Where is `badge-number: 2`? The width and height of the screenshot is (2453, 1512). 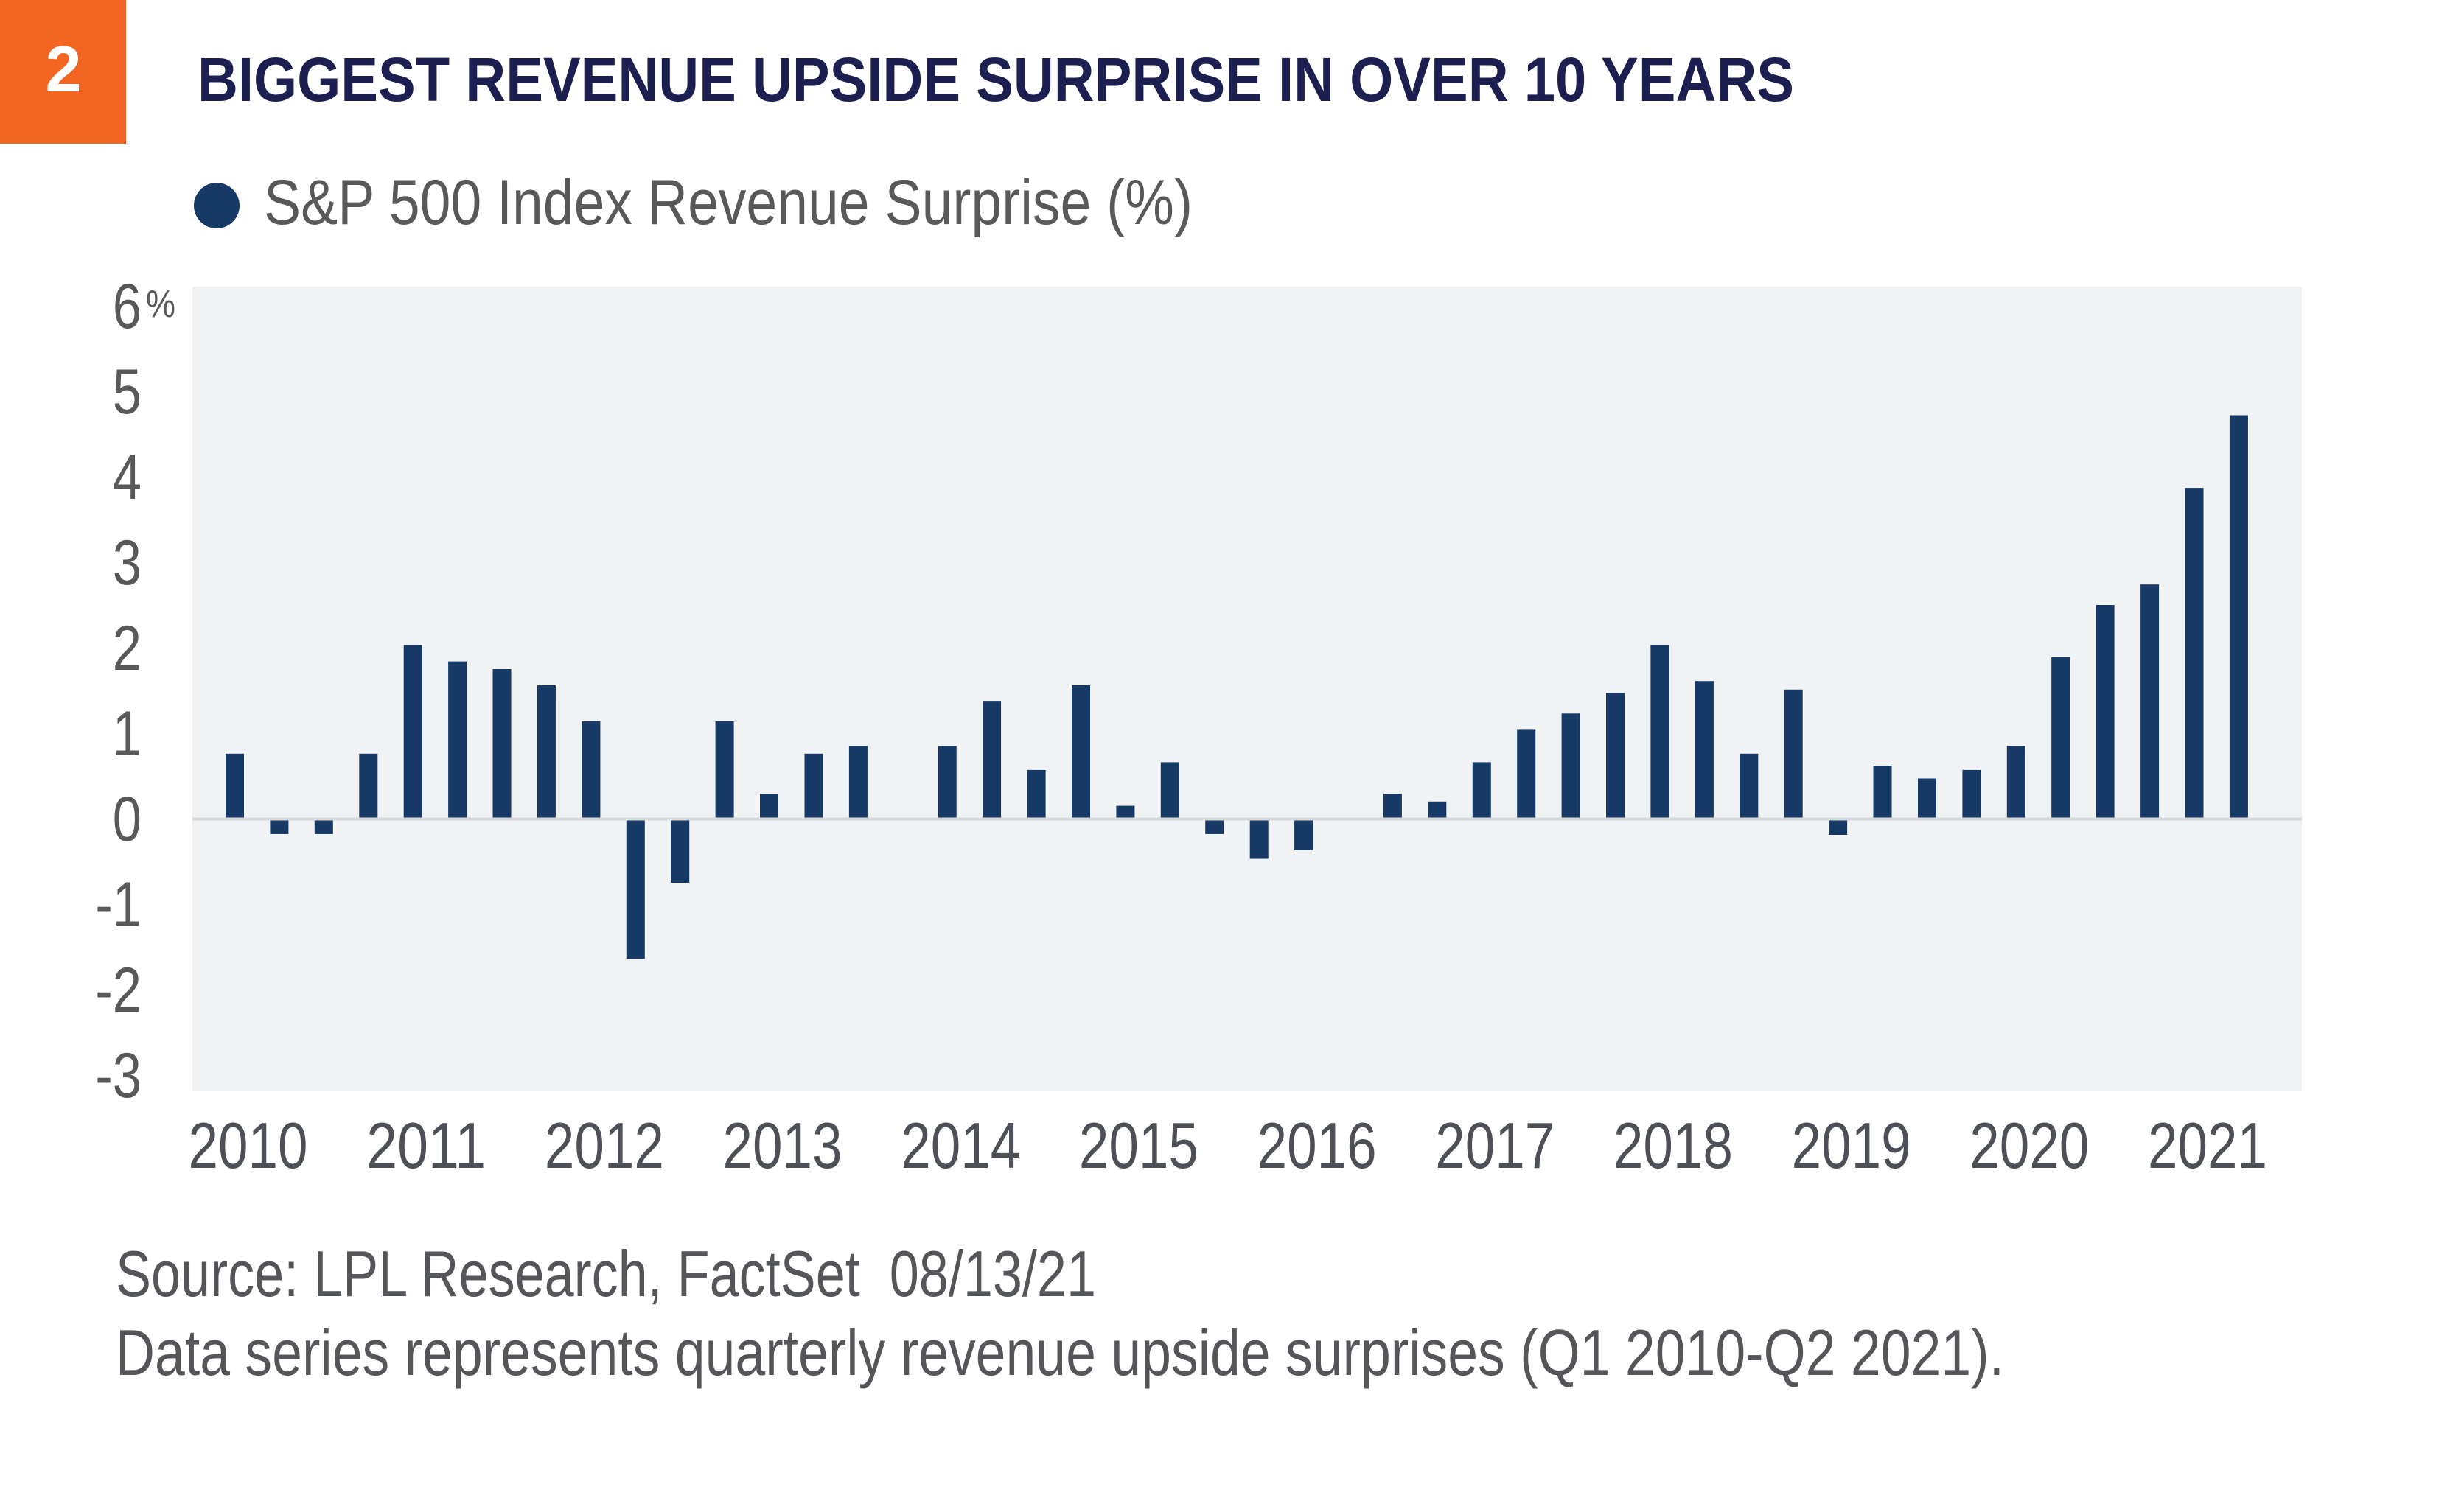
badge-number: 2 is located at coordinates (64, 68).